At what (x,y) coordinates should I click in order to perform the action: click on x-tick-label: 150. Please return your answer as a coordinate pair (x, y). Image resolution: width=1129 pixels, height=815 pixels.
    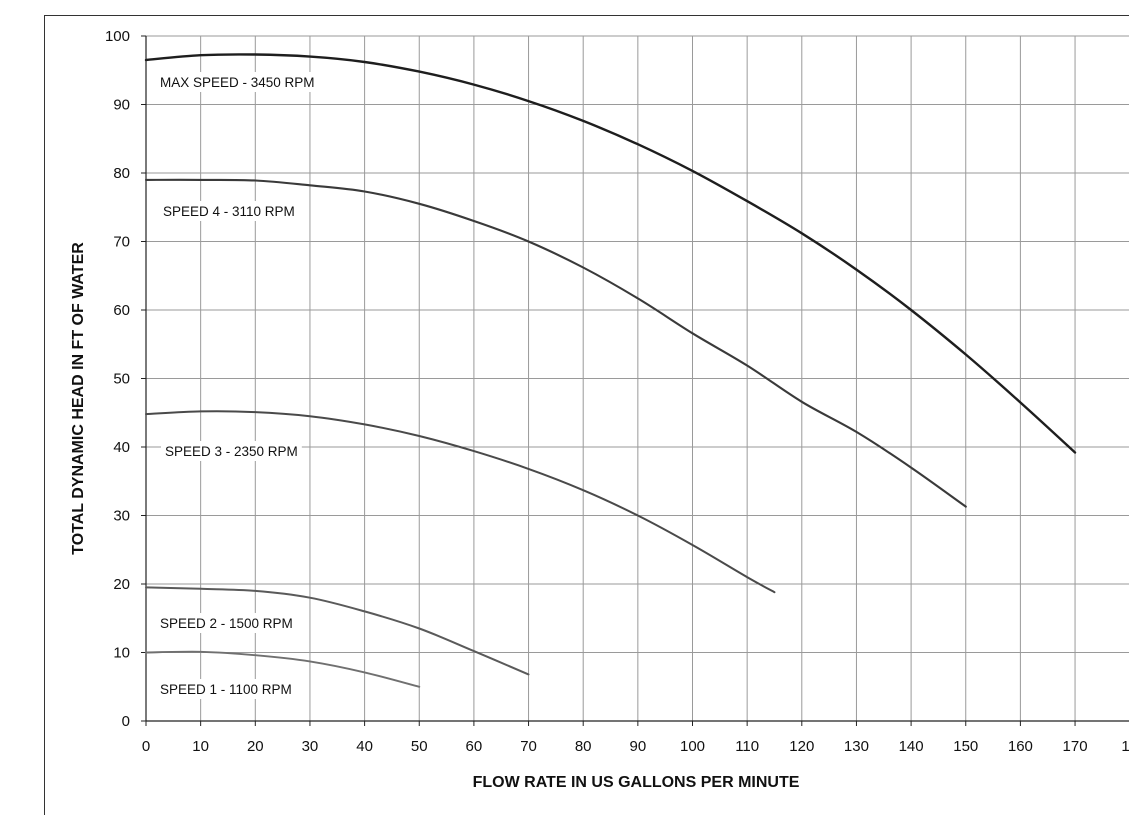
    Looking at the image, I should click on (965, 746).